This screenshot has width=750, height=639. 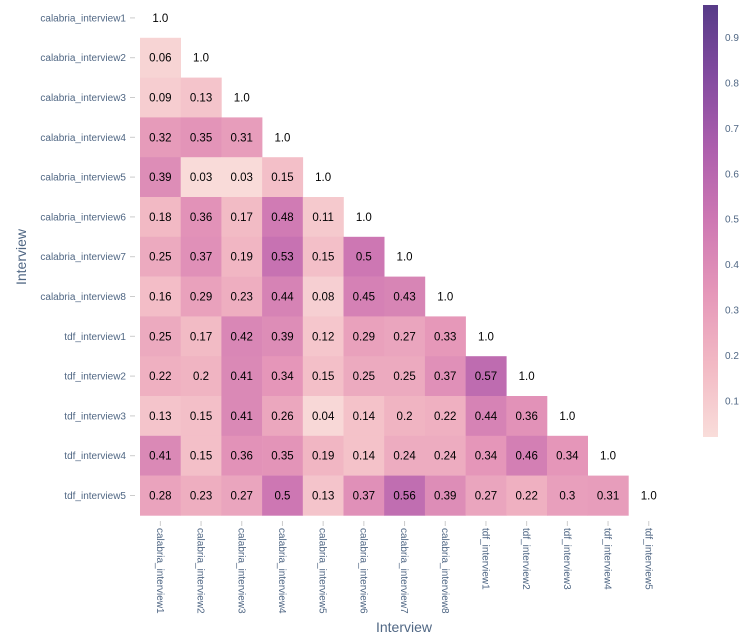 What do you see at coordinates (95, 496) in the screenshot?
I see `y-tick-label: tdf_interview5` at bounding box center [95, 496].